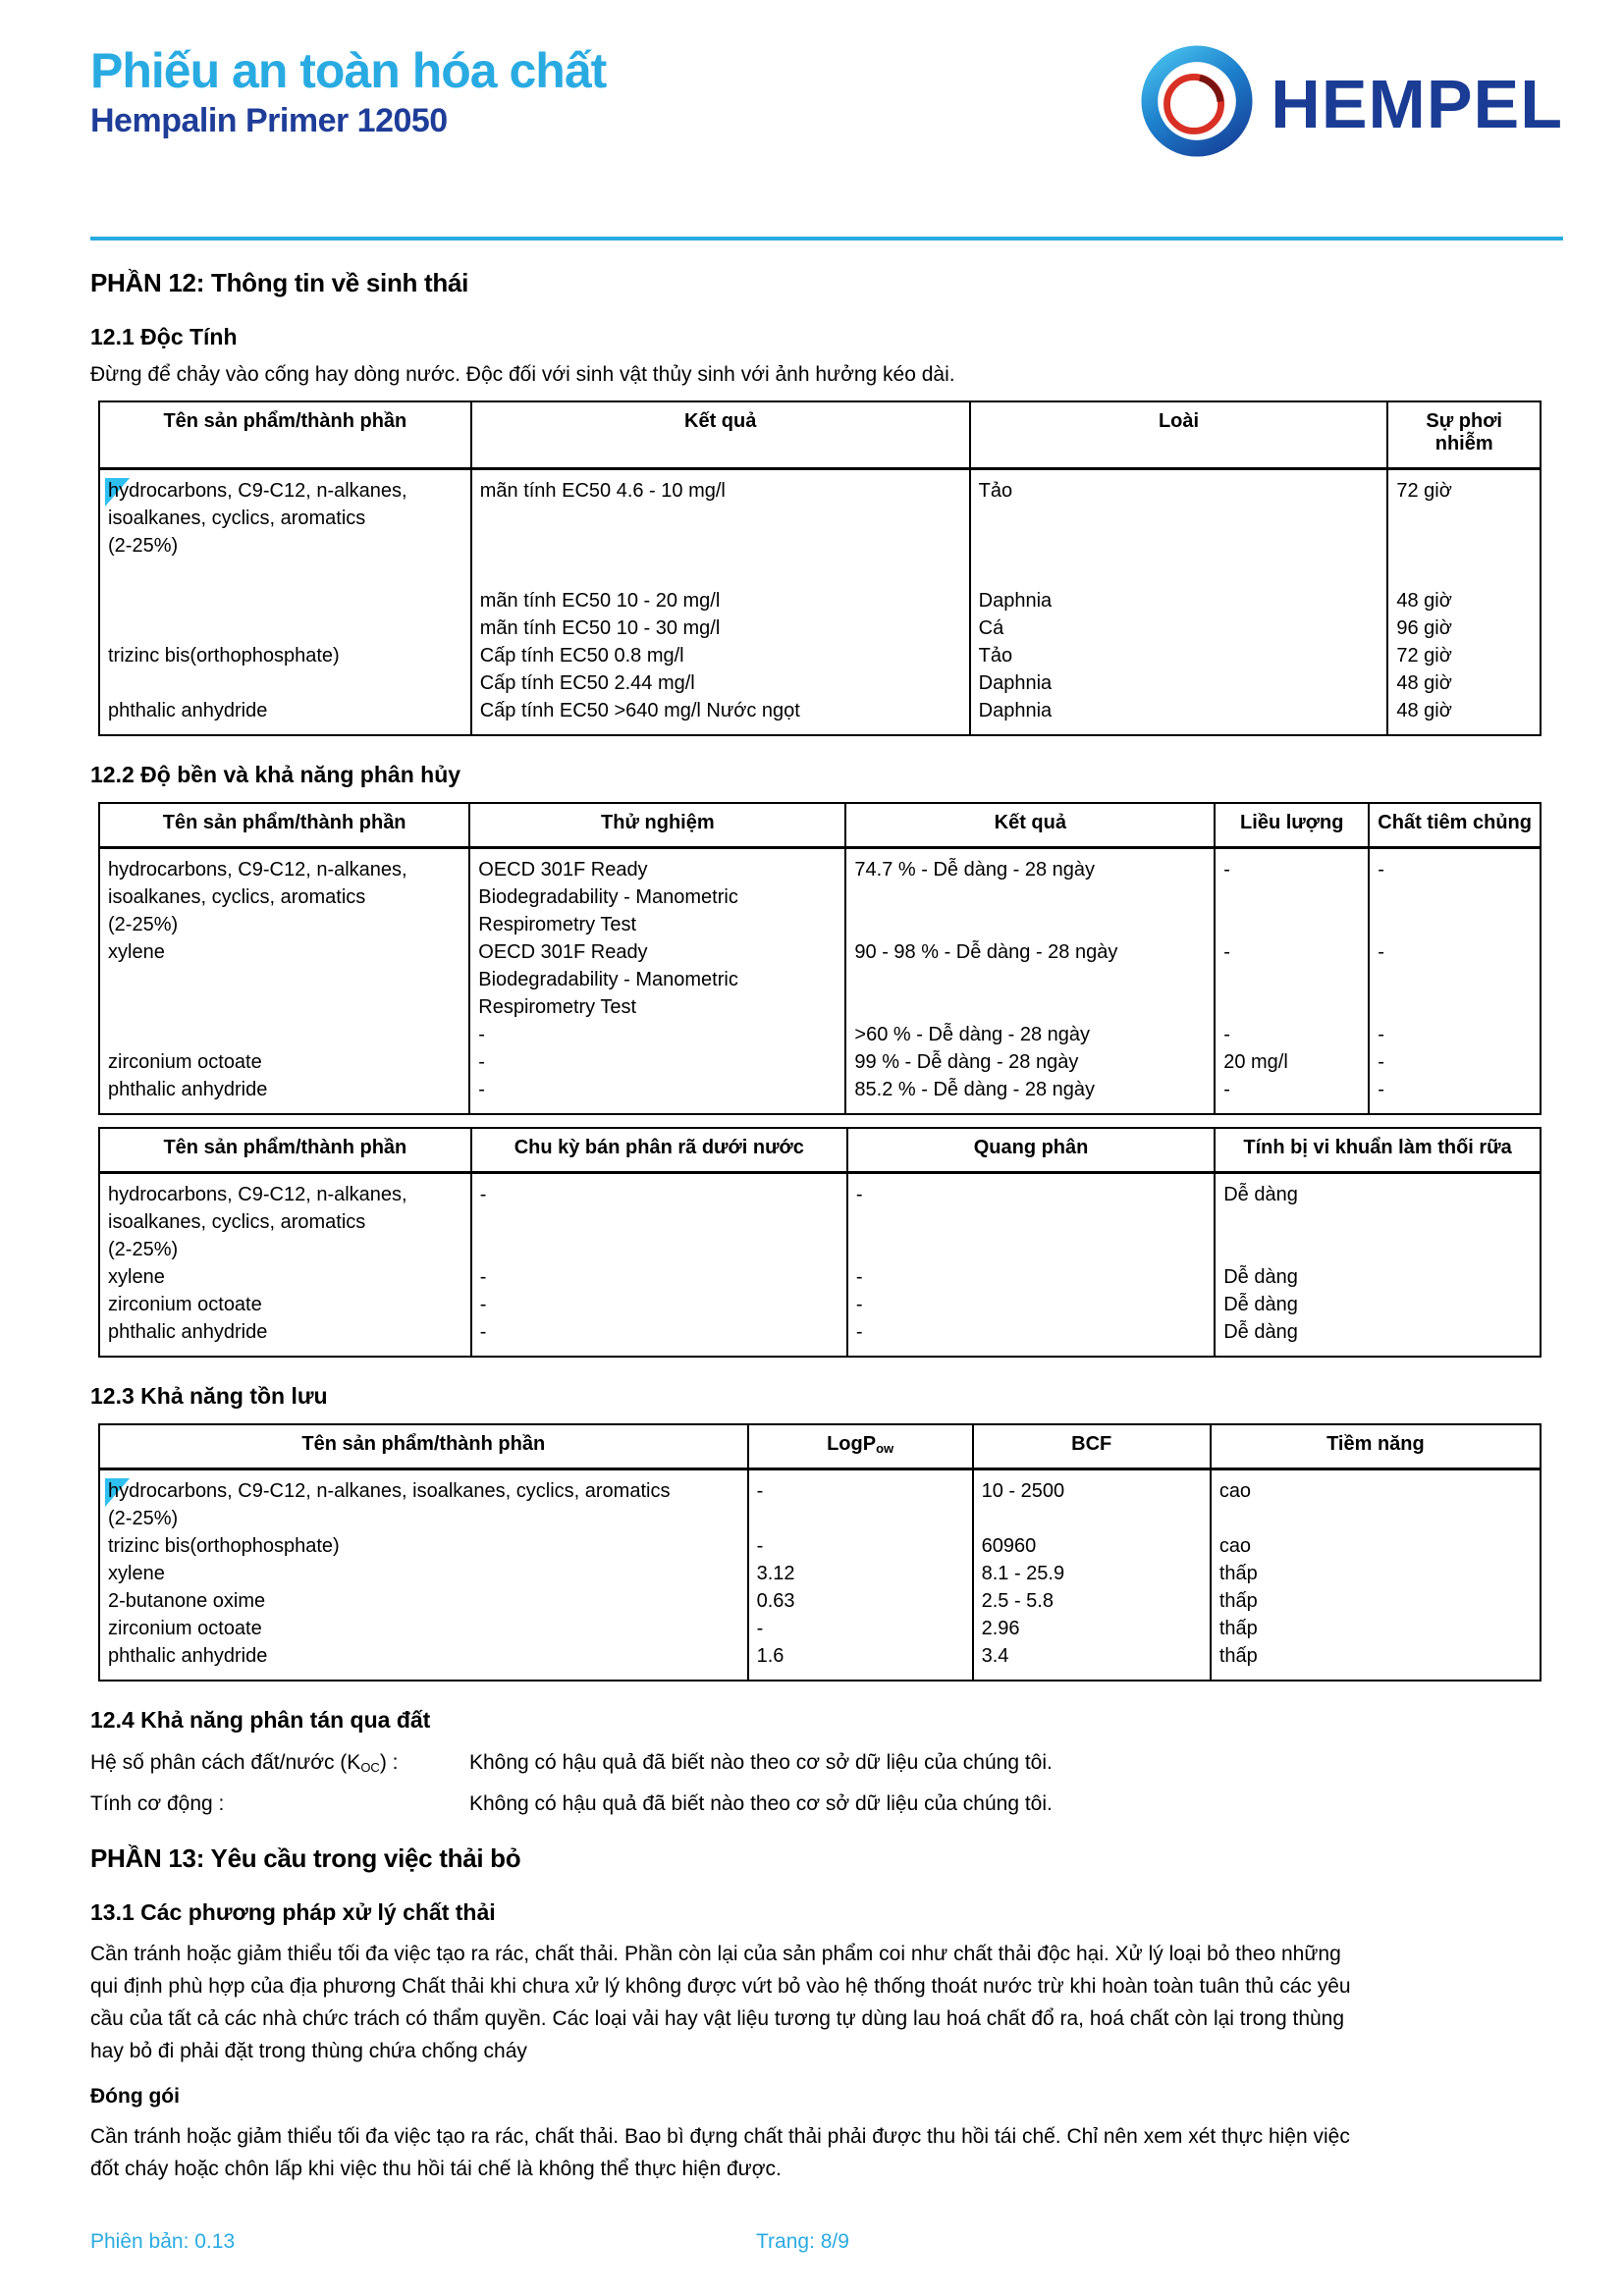  What do you see at coordinates (1376, 1446) in the screenshot?
I see `column-header: Tiềm năng` at bounding box center [1376, 1446].